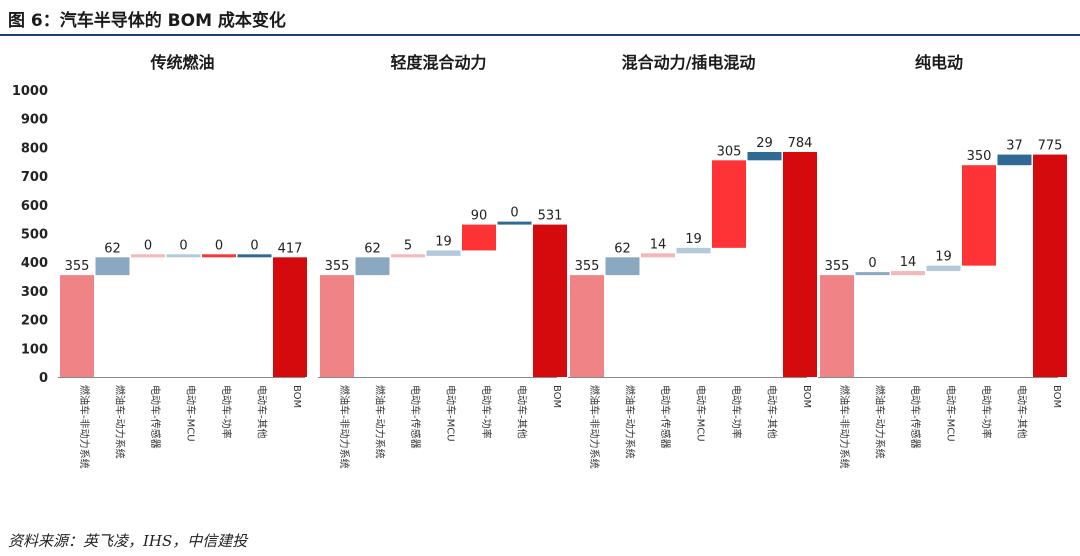 The height and width of the screenshot is (556, 1080). Describe the element at coordinates (128, 541) in the screenshot. I see `source-note: 资料来源：英飞凌，IHS，中信建投` at that location.